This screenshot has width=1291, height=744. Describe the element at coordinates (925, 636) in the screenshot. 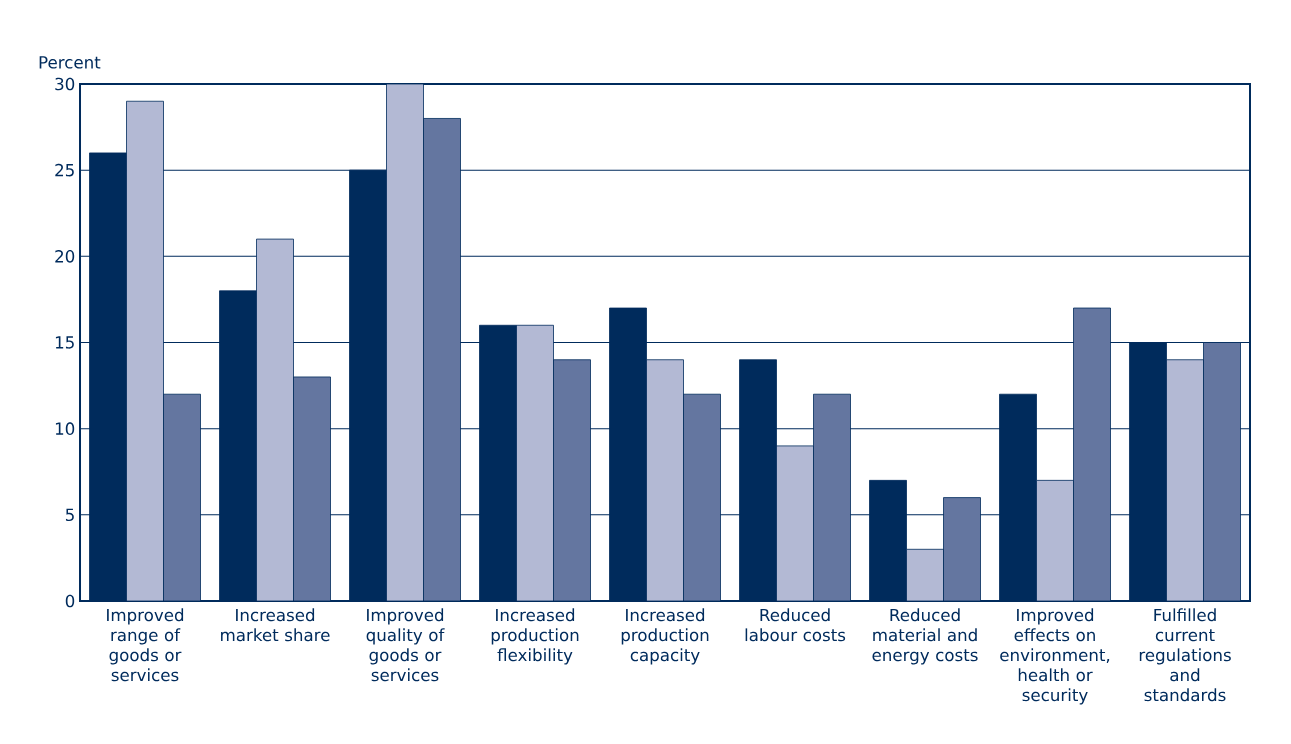

I see `x-tick-label: Reduced material and energy costs` at that location.